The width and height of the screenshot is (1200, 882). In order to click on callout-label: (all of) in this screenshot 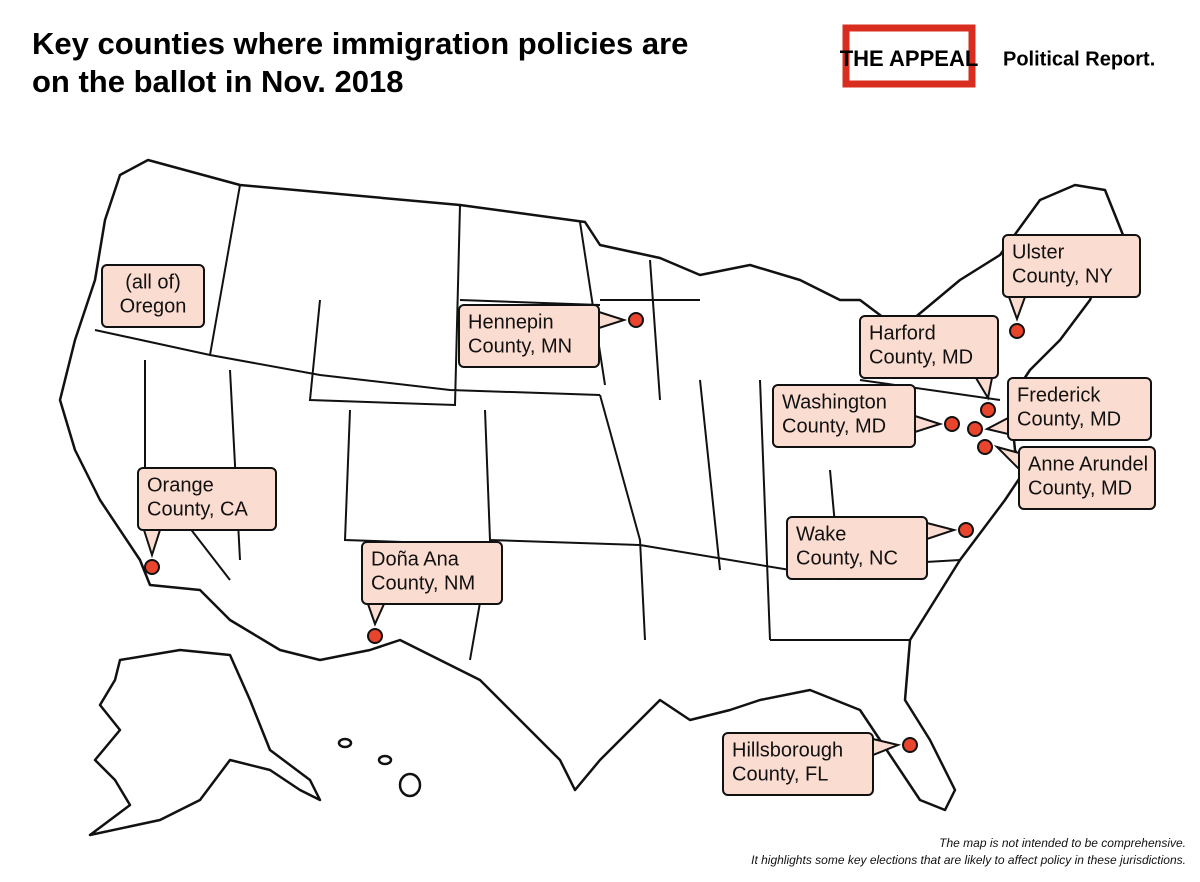, I will do `click(153, 282)`.